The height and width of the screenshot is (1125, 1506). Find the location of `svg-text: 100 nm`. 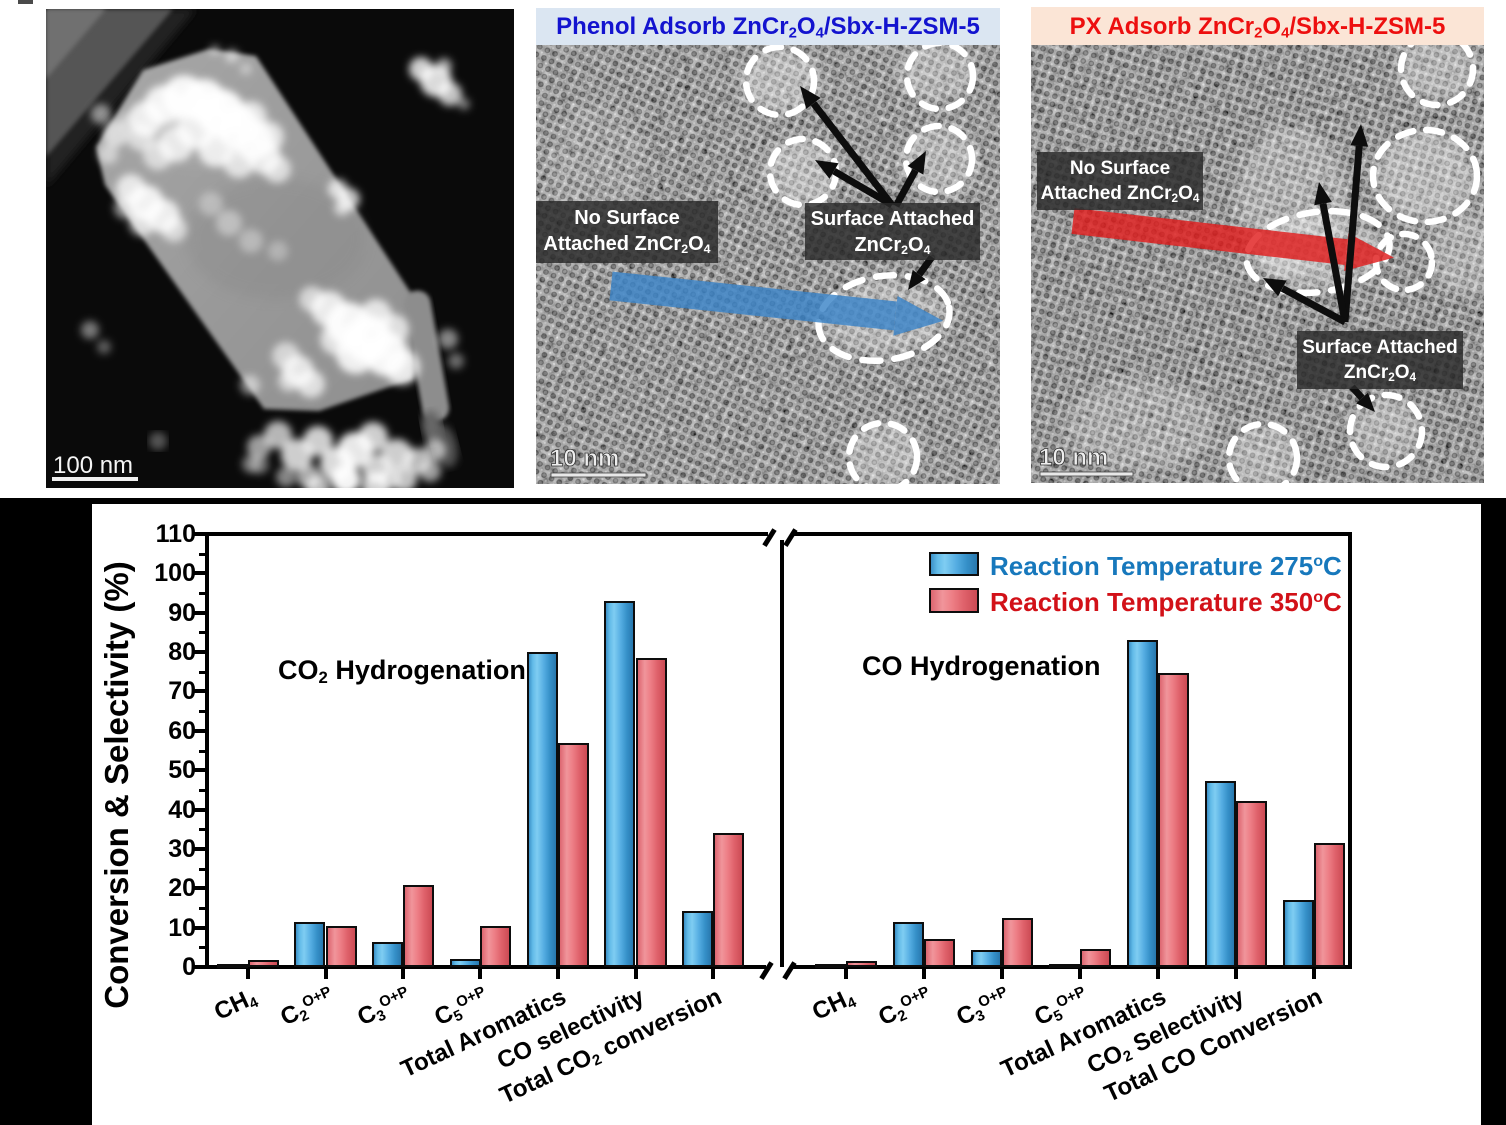

svg-text: 100 nm is located at coordinates (93, 465).